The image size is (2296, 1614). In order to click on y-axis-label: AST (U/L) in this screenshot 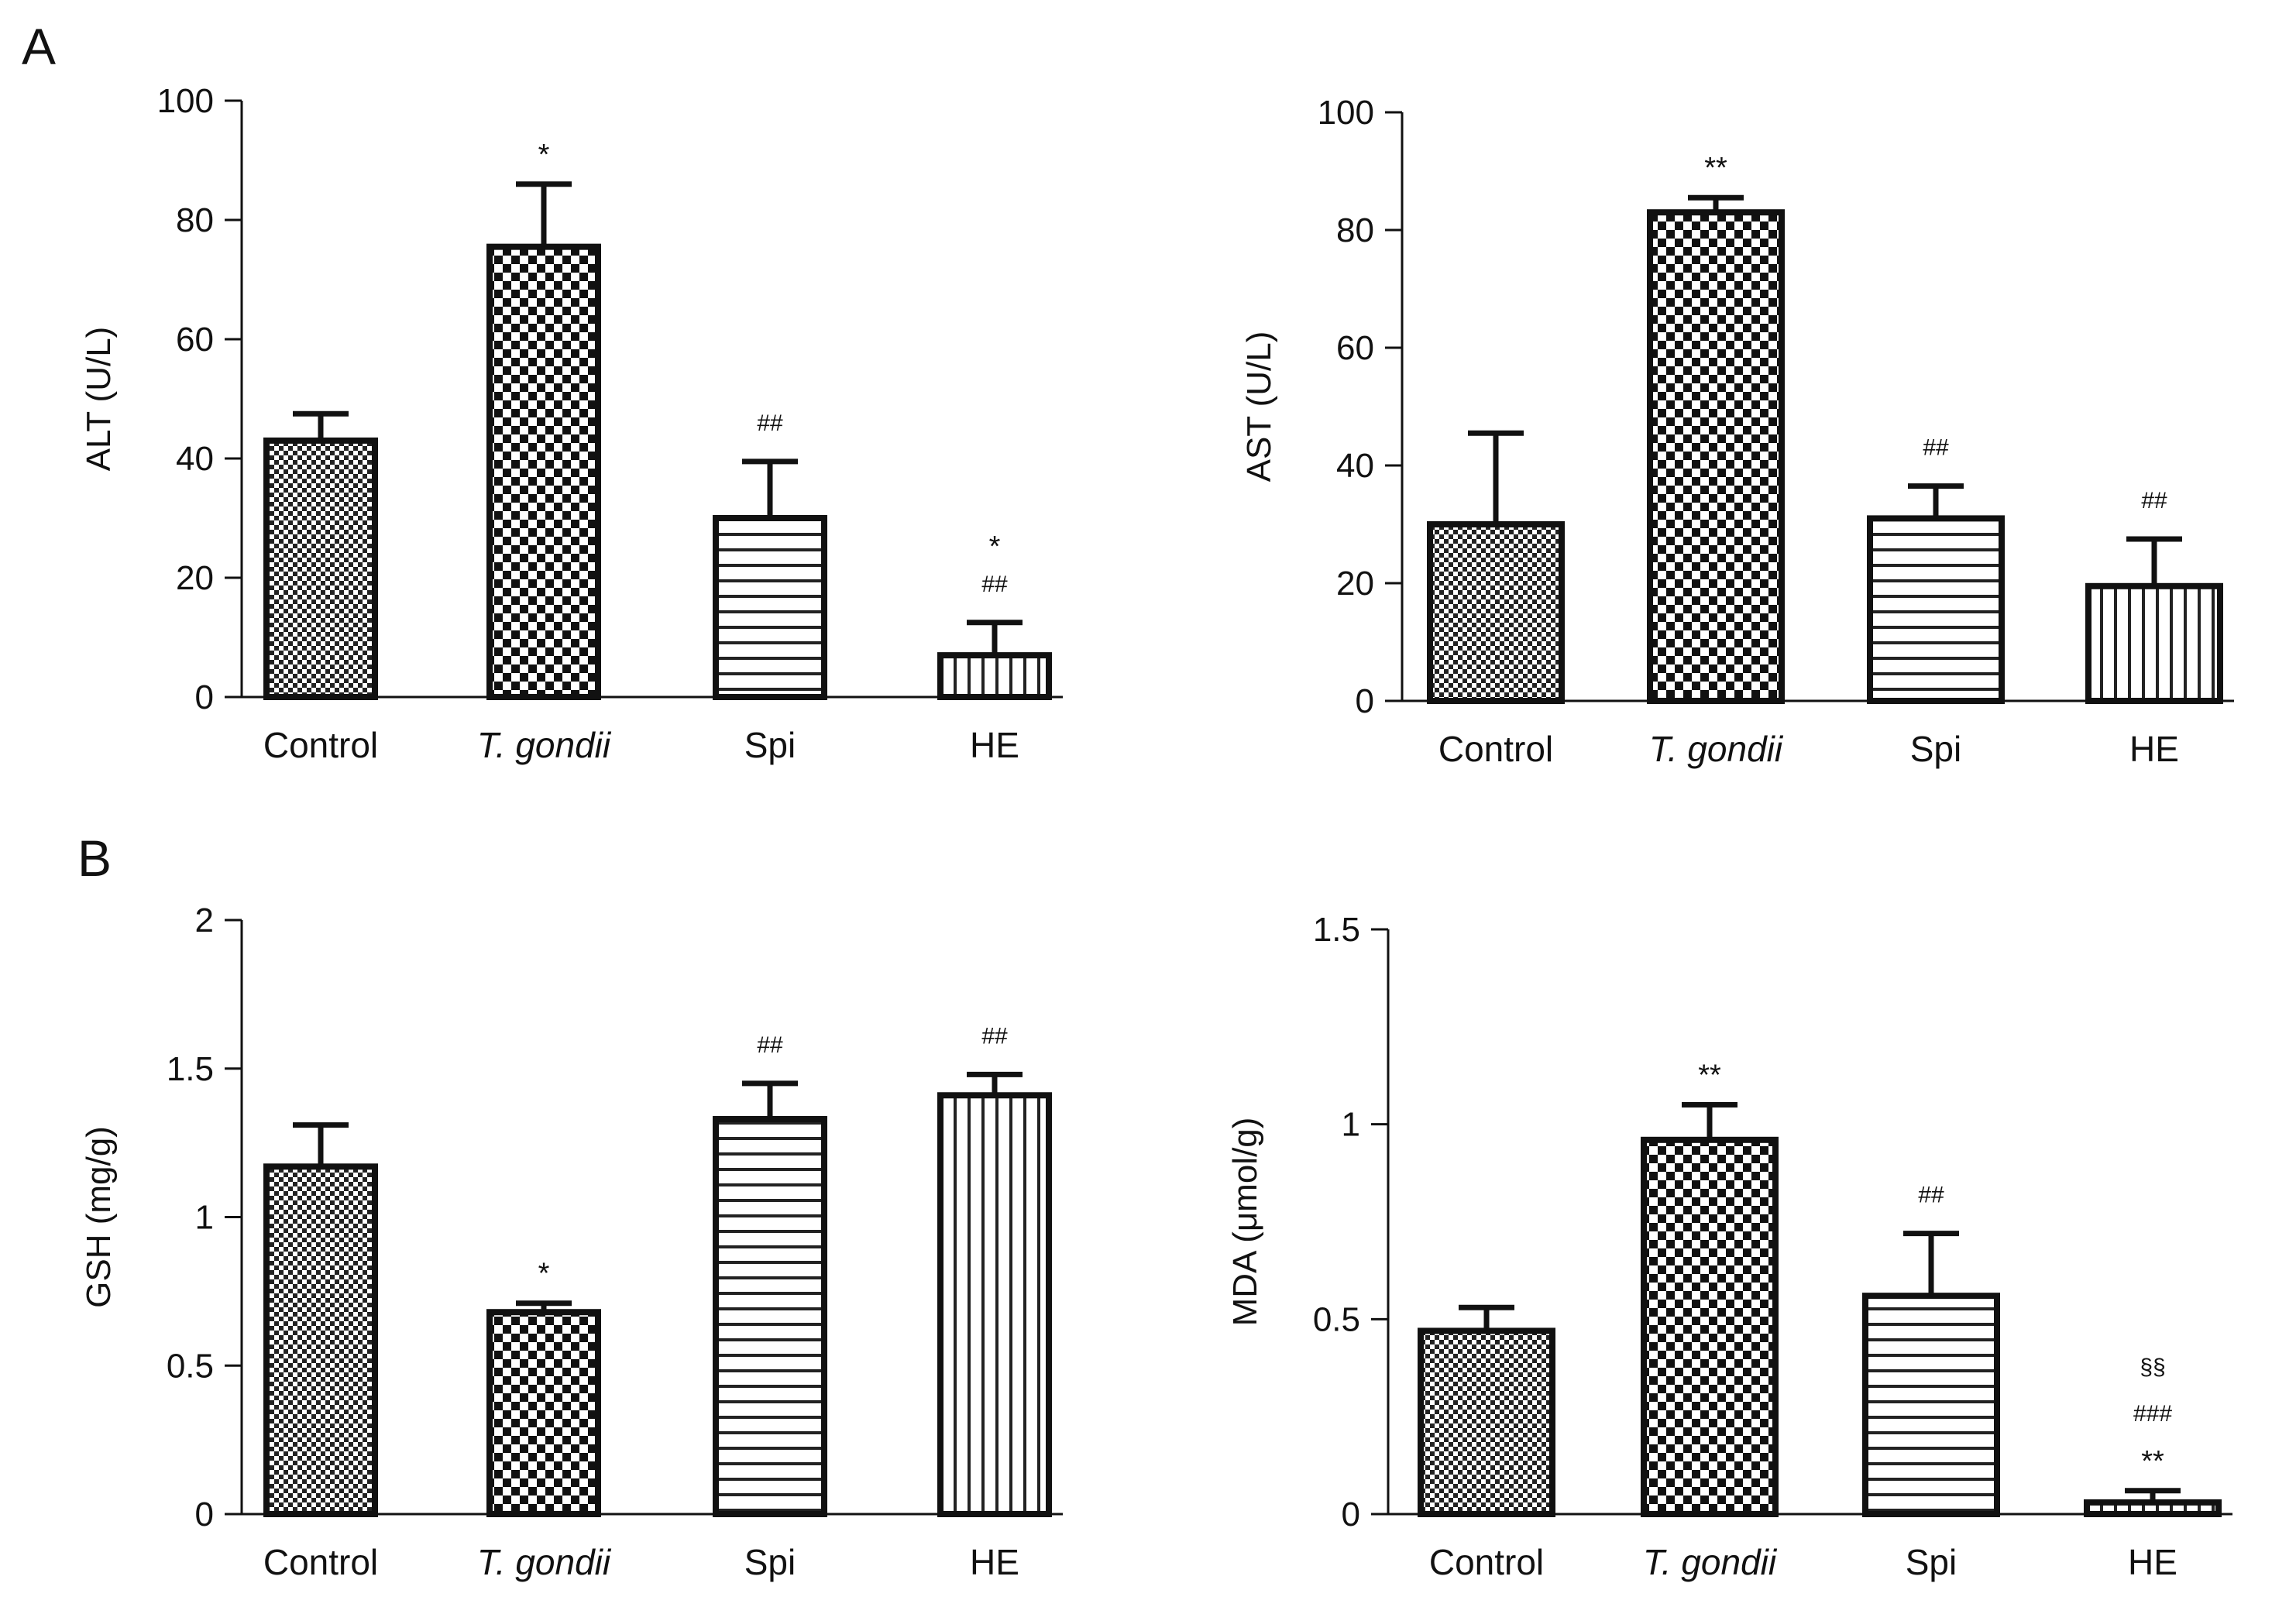, I will do `click(1259, 406)`.